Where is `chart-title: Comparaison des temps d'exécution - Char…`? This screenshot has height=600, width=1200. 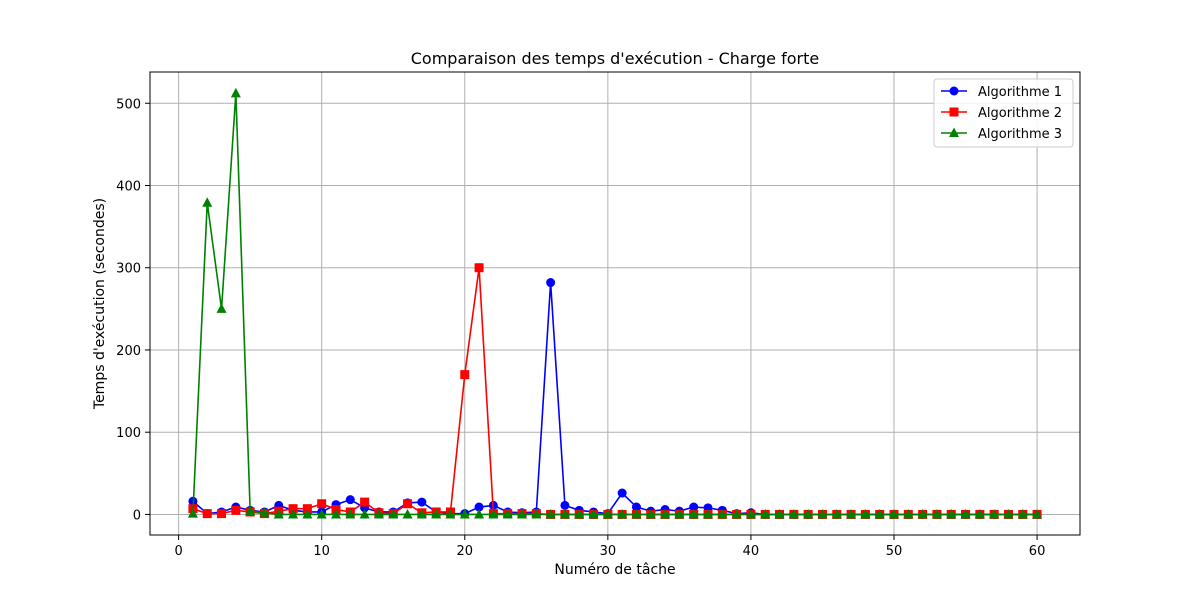 chart-title: Comparaison des temps d'exécution - Char… is located at coordinates (615, 58).